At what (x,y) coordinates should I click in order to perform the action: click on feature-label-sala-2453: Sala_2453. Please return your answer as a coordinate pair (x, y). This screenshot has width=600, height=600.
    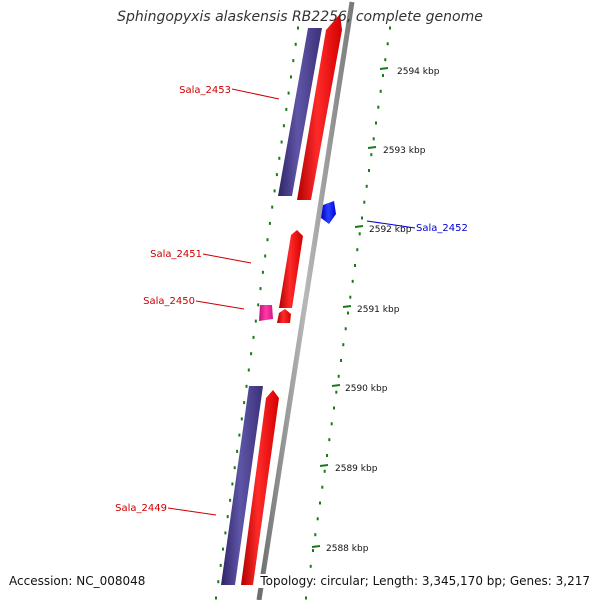
    Looking at the image, I should click on (205, 90).